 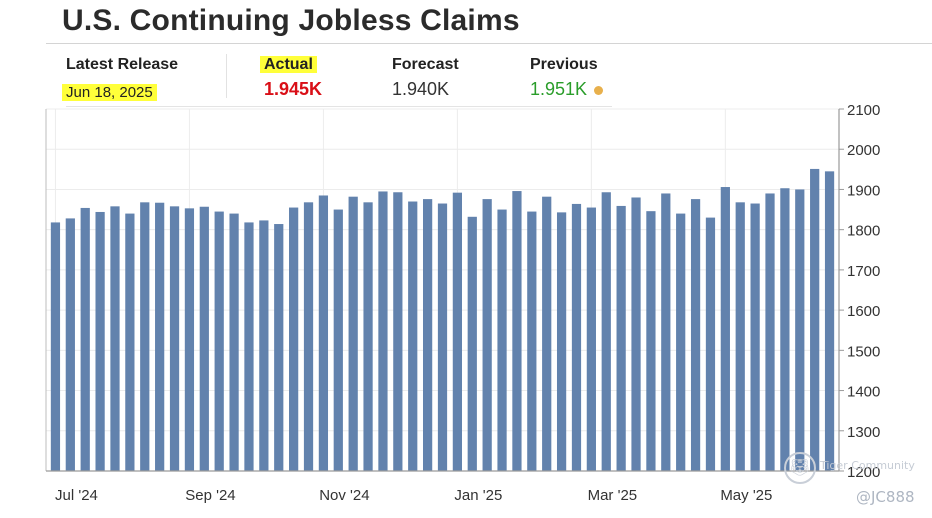 I want to click on actual-stat: Actual 1.945K, so click(x=291, y=77).